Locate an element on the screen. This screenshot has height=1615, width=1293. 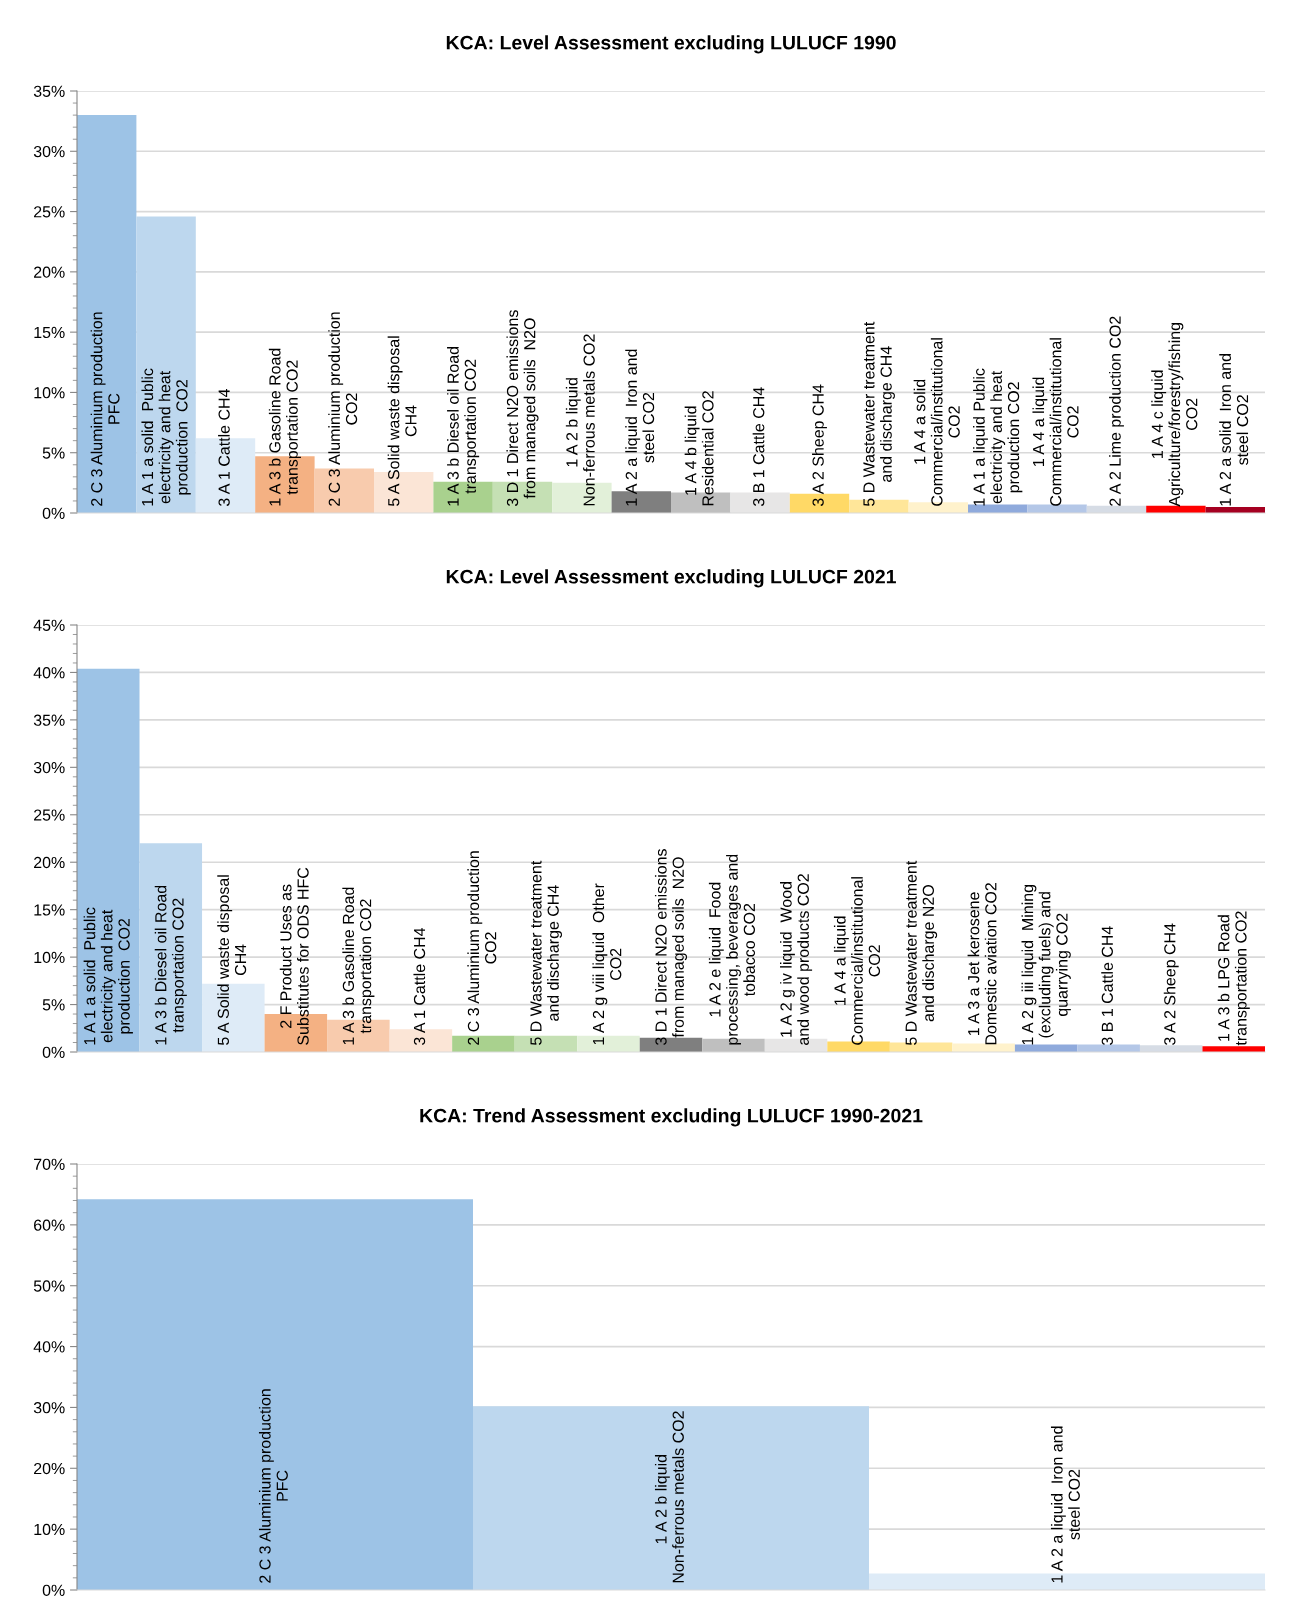
category-label: 1 A 3 a Jet kerosene Domestic aviation CO2 is located at coordinates (982, 964).